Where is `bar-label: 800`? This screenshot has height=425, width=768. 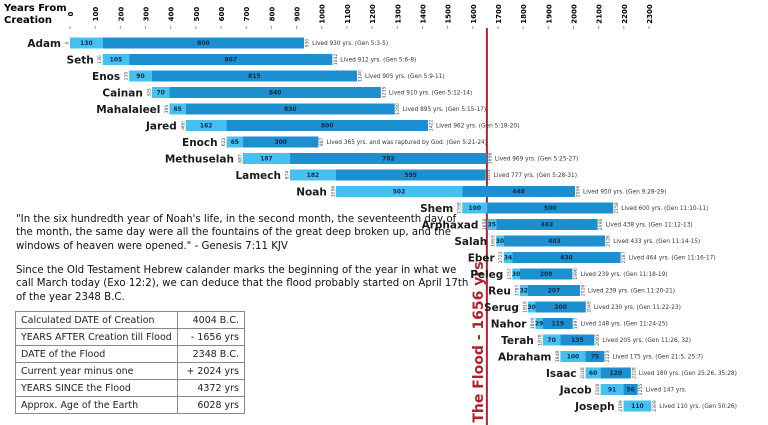
bar-label: 800 is located at coordinates (327, 126).